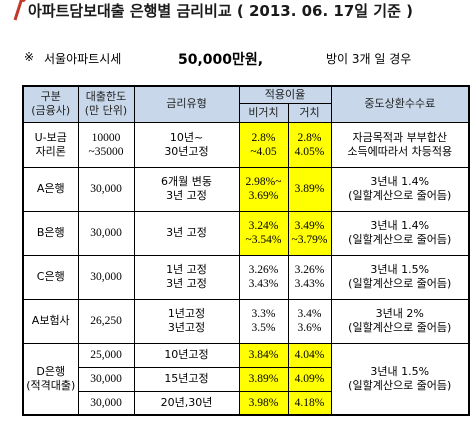  I want to click on row-deferred: 3.89%, so click(309, 189).